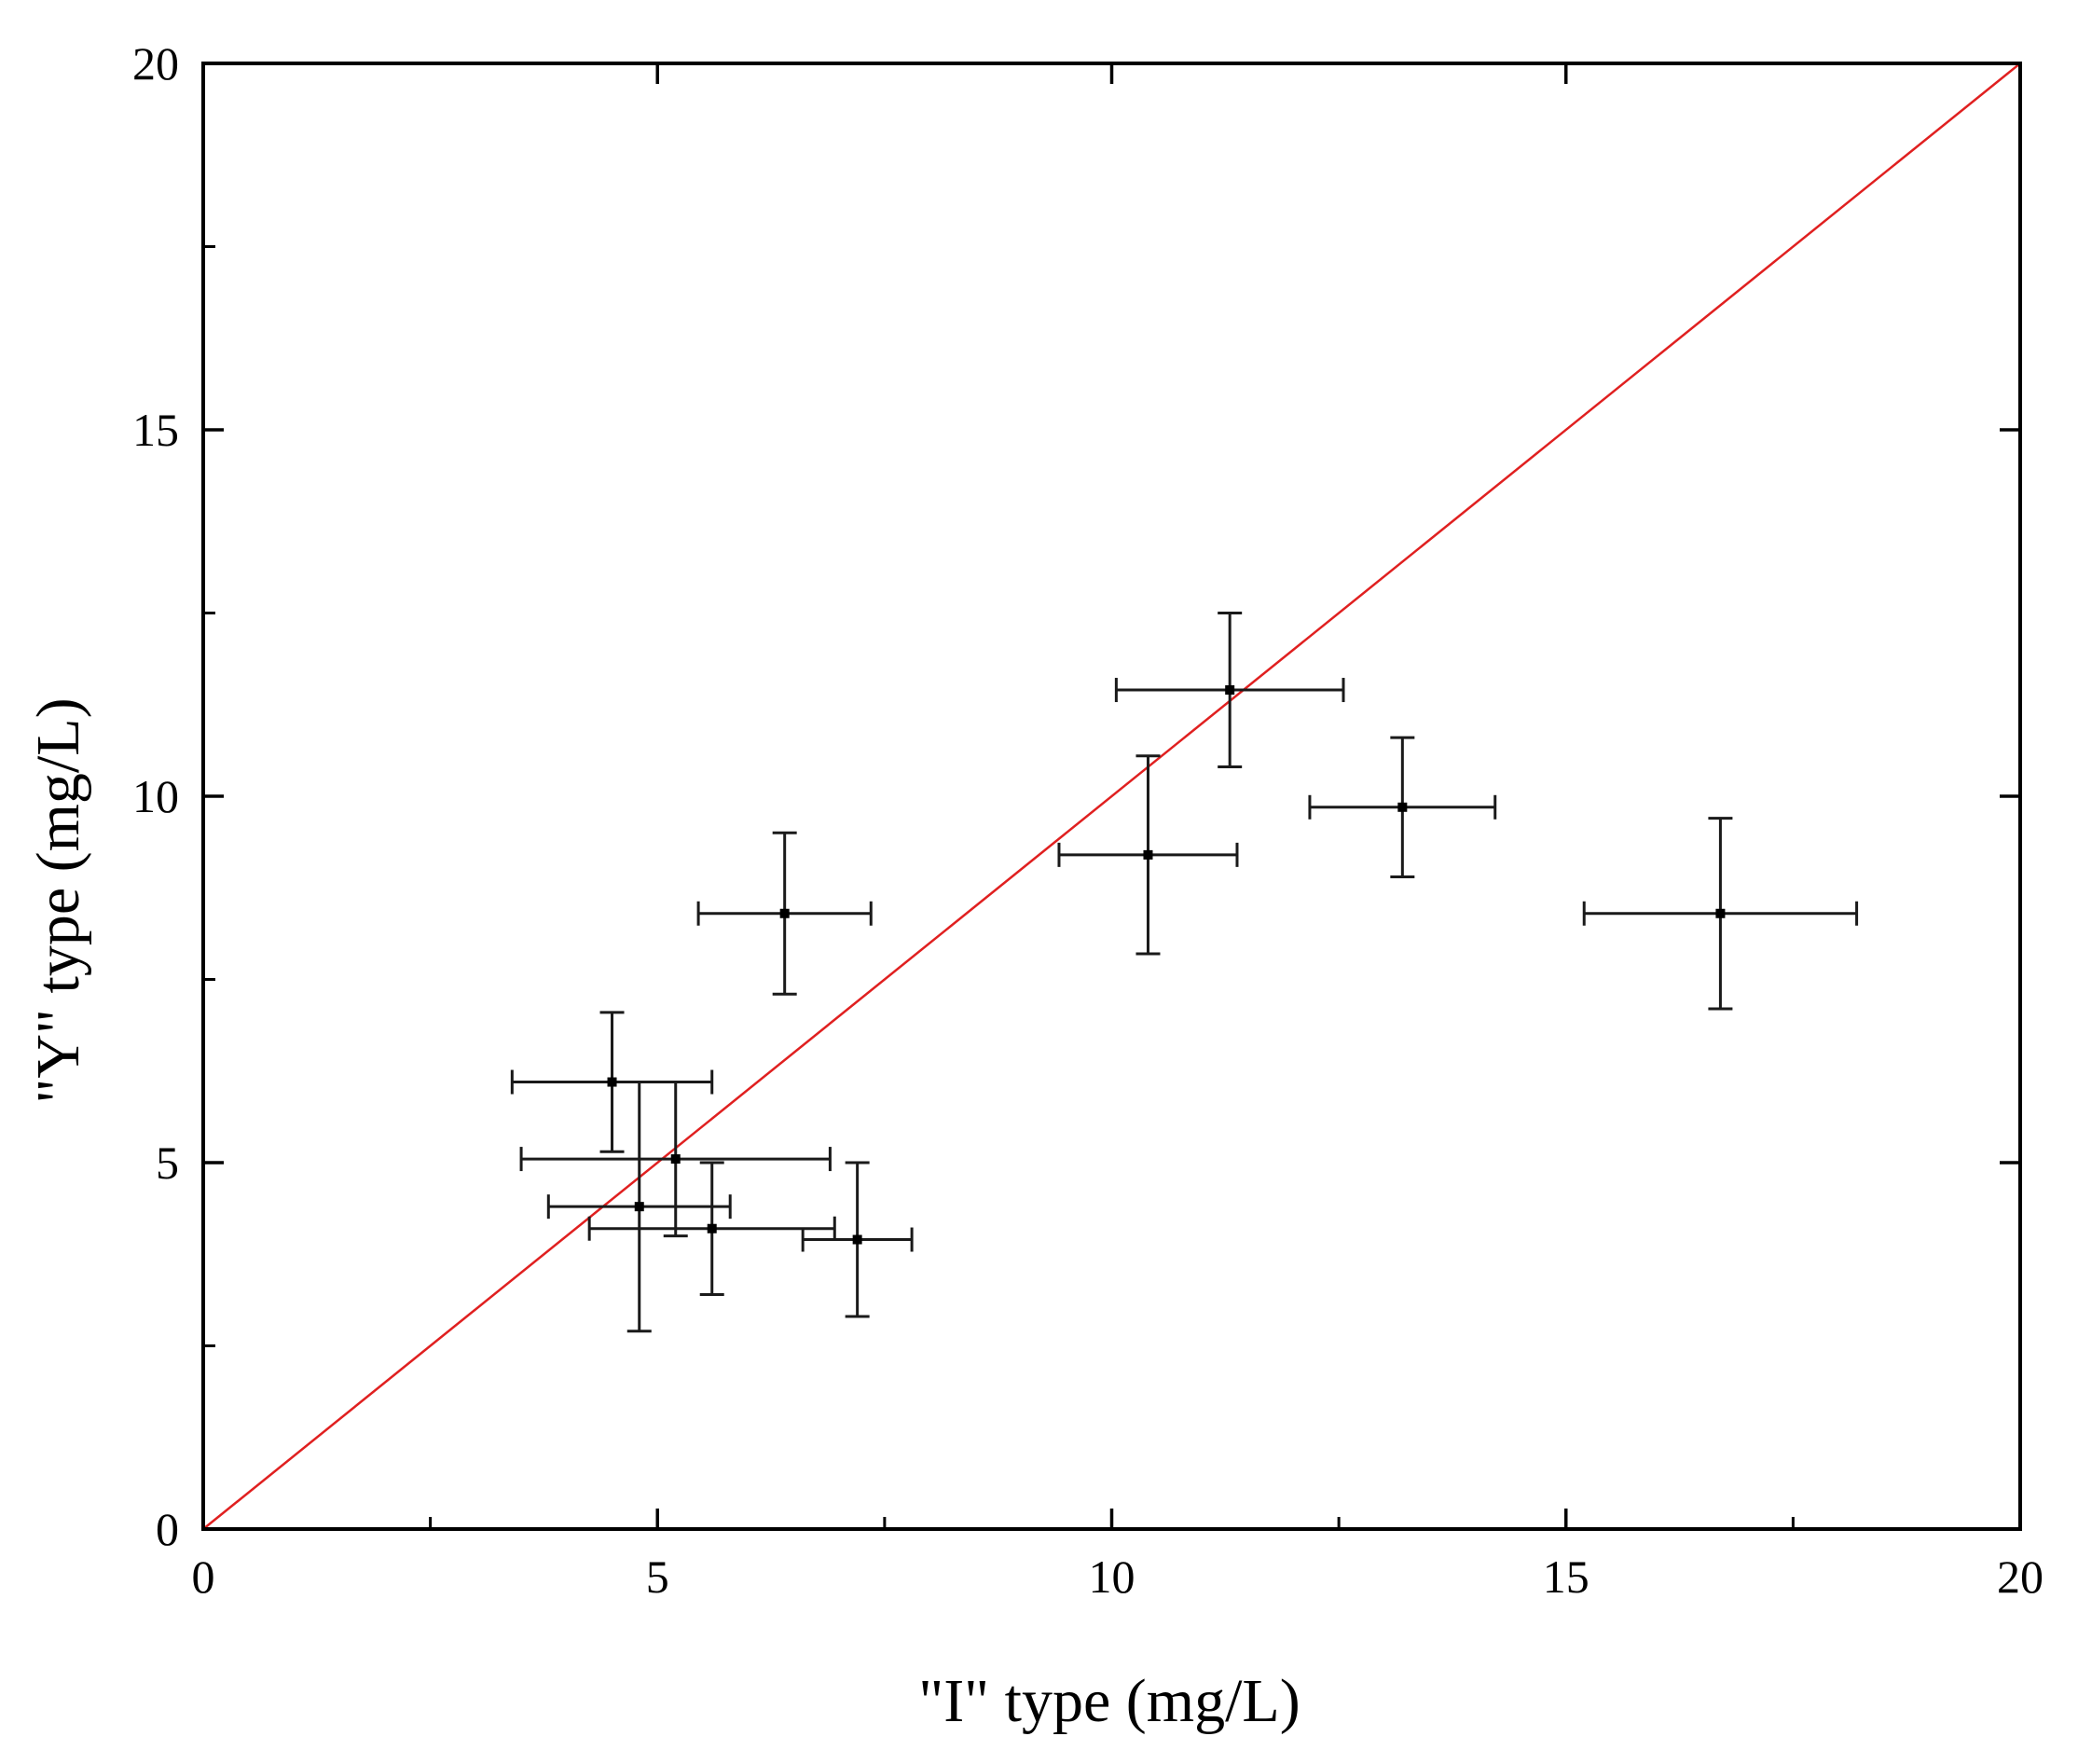 The height and width of the screenshot is (1764, 2078). What do you see at coordinates (1566, 1576) in the screenshot?
I see `x-tick-label: 15` at bounding box center [1566, 1576].